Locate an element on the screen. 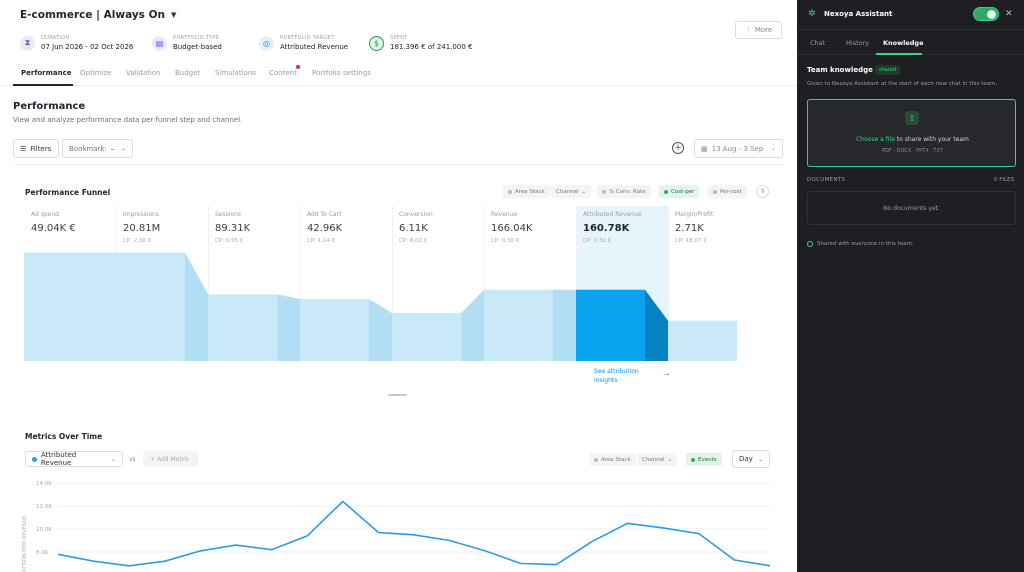 Image resolution: width=1024 pixels, height=572 pixels. dollar-icon: $ is located at coordinates (376, 43).